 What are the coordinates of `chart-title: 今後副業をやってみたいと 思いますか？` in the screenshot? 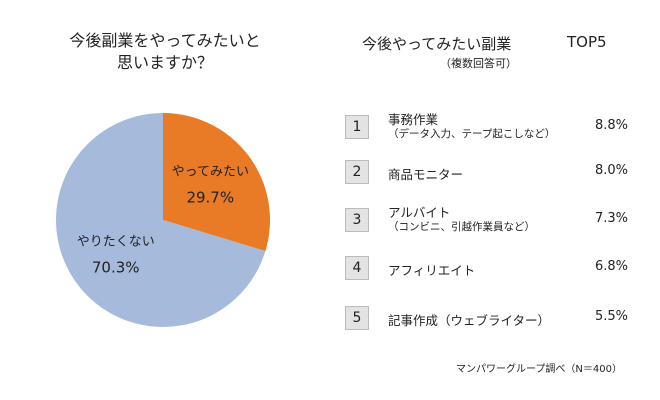 It's located at (165, 51).